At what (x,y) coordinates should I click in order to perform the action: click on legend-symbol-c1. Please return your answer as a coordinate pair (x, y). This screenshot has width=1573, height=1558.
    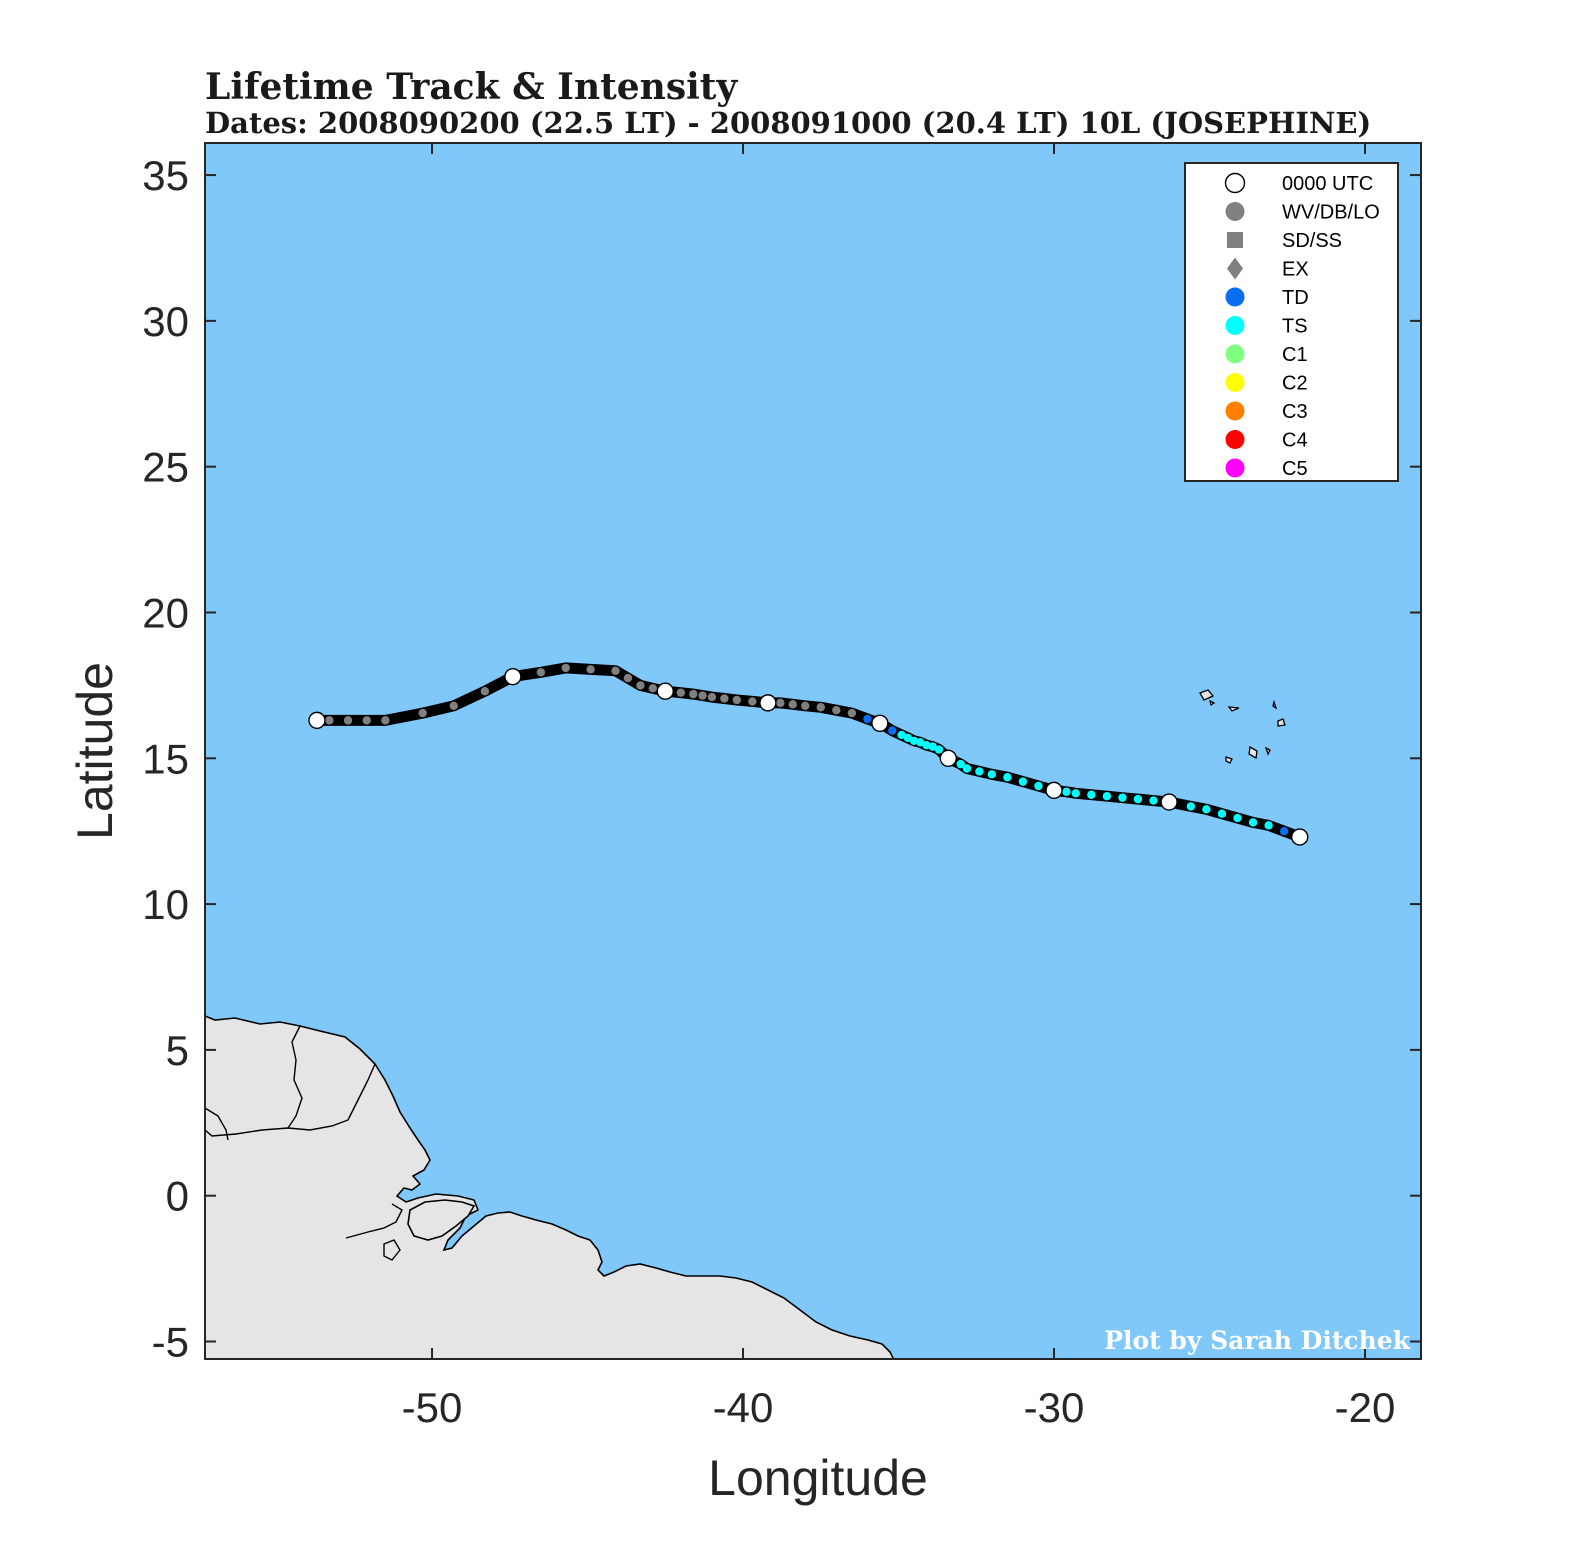
    Looking at the image, I should click on (1235, 354).